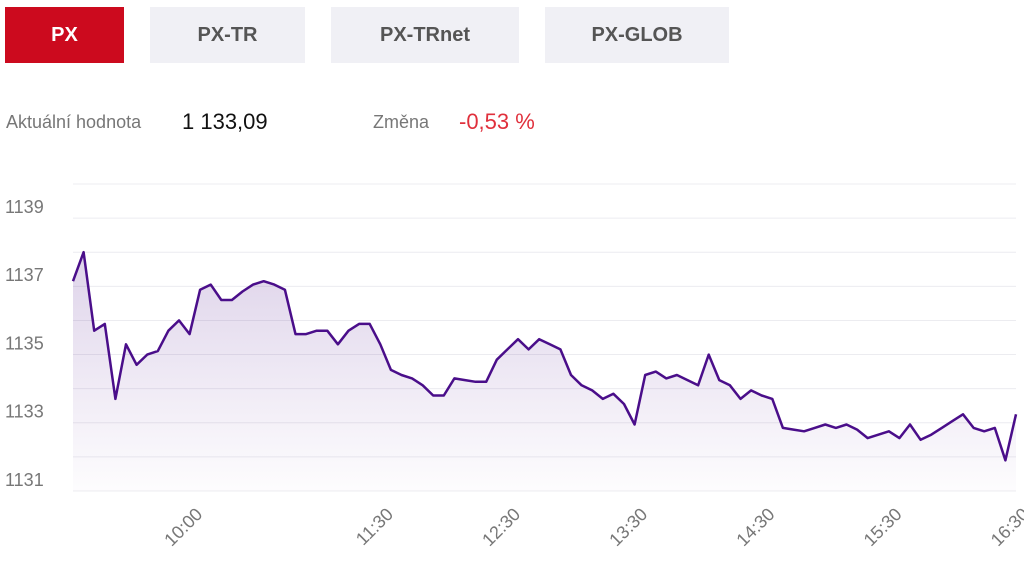 Image resolution: width=1024 pixels, height=565 pixels. I want to click on x-tick-label: 11:30, so click(374, 526).